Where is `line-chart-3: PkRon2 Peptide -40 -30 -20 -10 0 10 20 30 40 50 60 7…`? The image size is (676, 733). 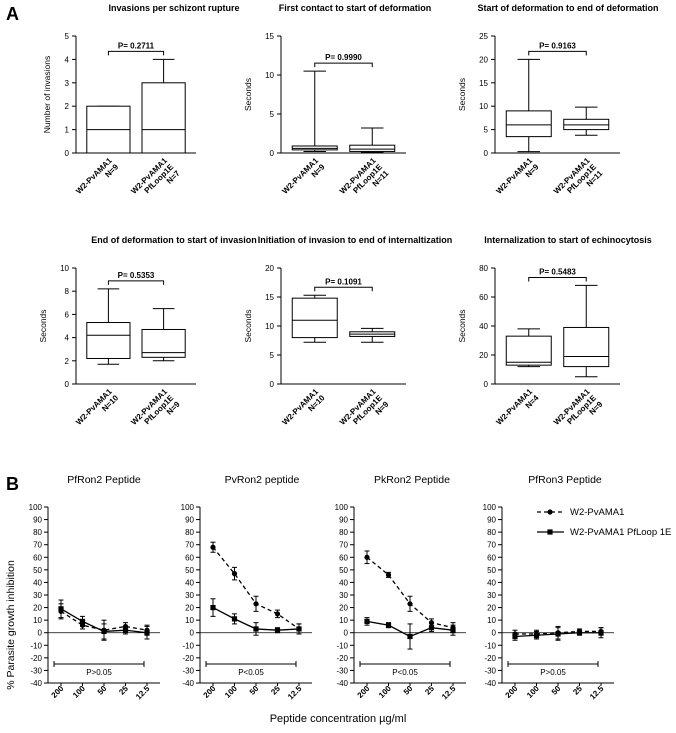
line-chart-3: PkRon2 Peptide -40 -30 -20 -10 0 10 20 30 40 50 60 7… is located at coordinates (400, 587).